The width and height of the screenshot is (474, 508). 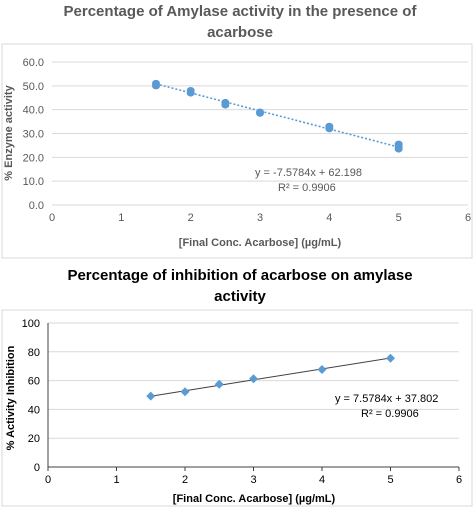 I want to click on chart-2-trendline, so click(x=270, y=377).